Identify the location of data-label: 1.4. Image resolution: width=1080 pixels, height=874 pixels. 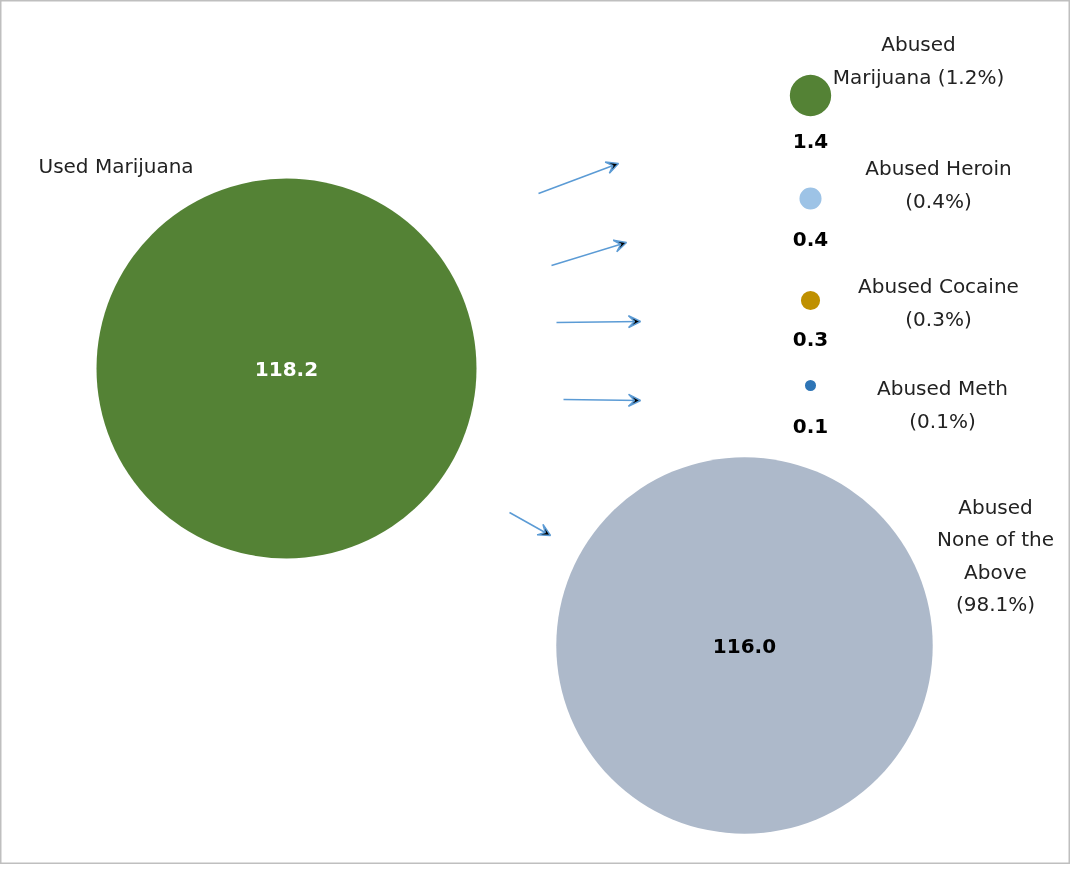
(810, 140).